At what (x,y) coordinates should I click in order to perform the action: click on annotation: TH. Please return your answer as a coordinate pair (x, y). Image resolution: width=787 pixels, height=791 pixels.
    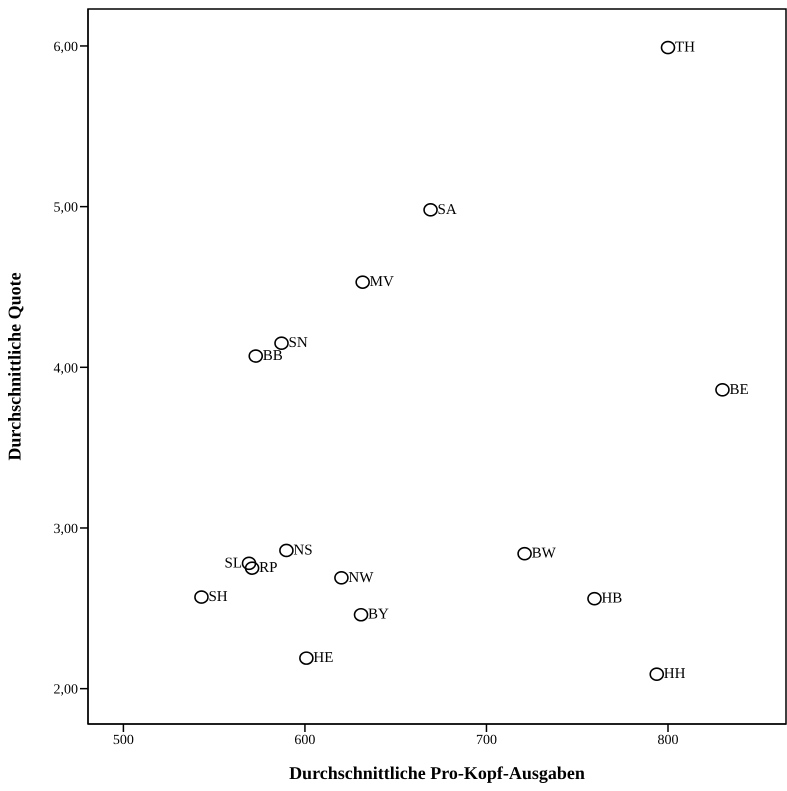
    Looking at the image, I should click on (685, 48).